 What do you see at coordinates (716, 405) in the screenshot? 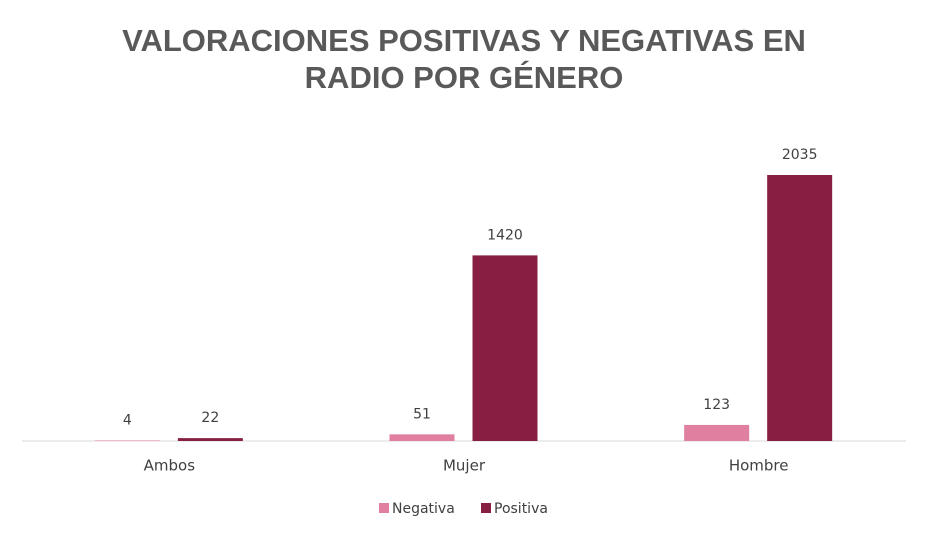
I see `data-label: 123` at bounding box center [716, 405].